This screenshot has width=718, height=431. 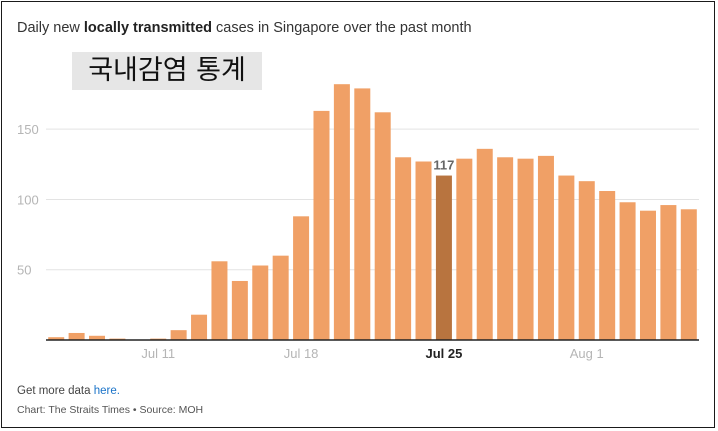 What do you see at coordinates (443, 165) in the screenshot?
I see `data-label: 117` at bounding box center [443, 165].